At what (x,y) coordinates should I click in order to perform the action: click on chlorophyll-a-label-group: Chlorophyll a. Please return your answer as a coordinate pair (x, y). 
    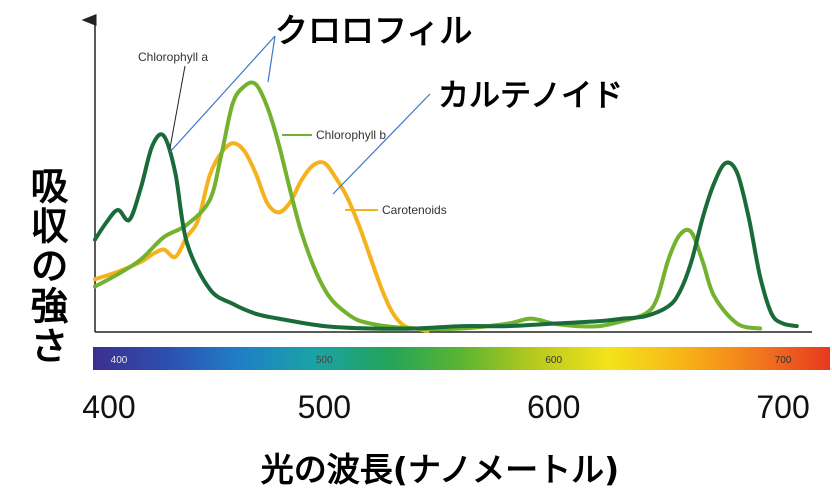
    Looking at the image, I should click on (173, 99).